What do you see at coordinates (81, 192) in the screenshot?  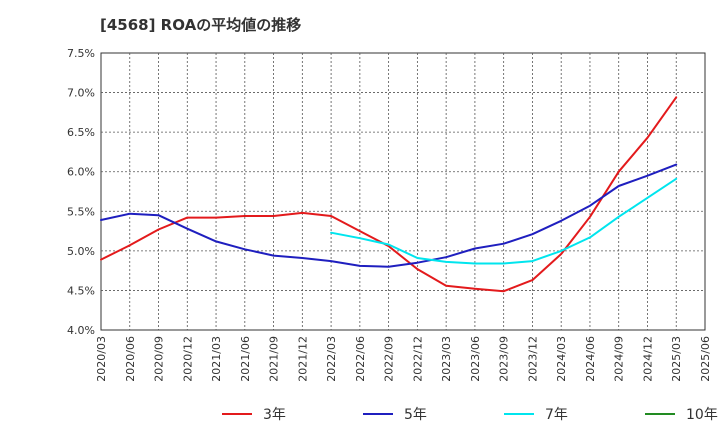 I see `y-axis-ticks: 7.5% 7.0% 6.5% 6.0% 5.5% 5.0% 4.5% 4.0%` at bounding box center [81, 192].